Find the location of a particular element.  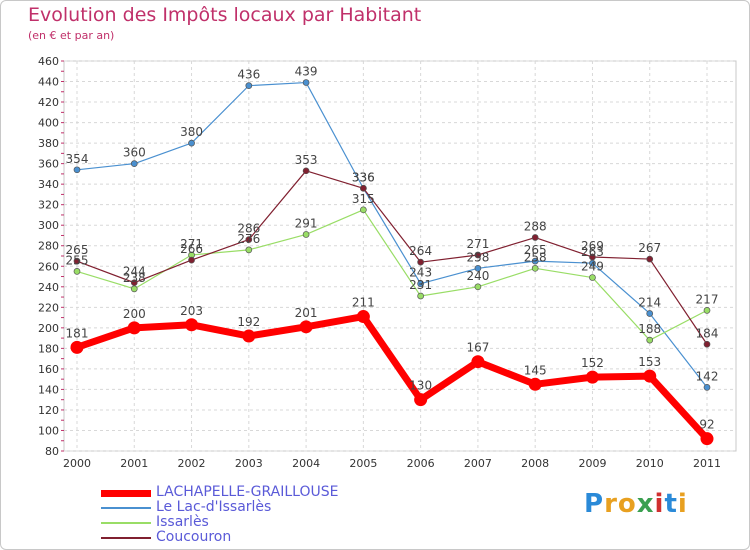

y-tick-label: 120 is located at coordinates (48, 410).